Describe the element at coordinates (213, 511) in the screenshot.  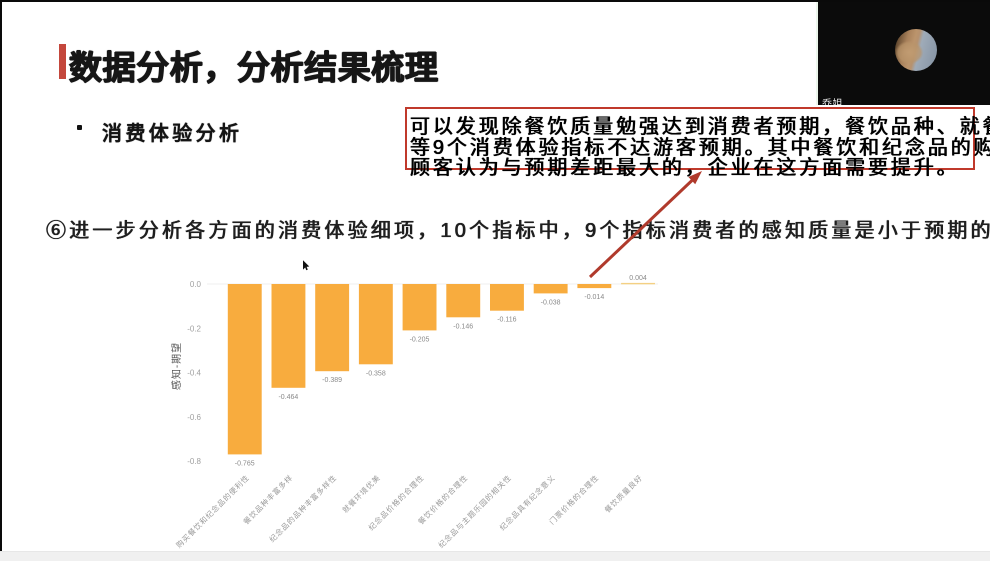
I see `svg-text: 购买餐饮和纪念品的便利性` at that location.